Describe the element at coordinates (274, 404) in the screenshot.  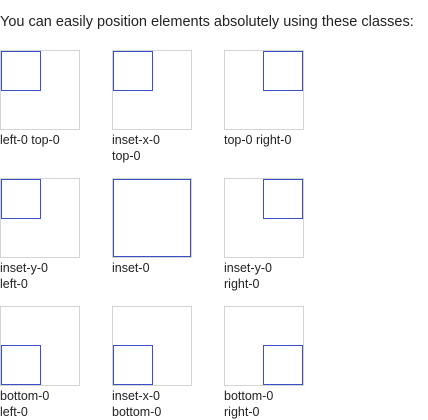
I see `example-label: bottom-0 right-0` at that location.